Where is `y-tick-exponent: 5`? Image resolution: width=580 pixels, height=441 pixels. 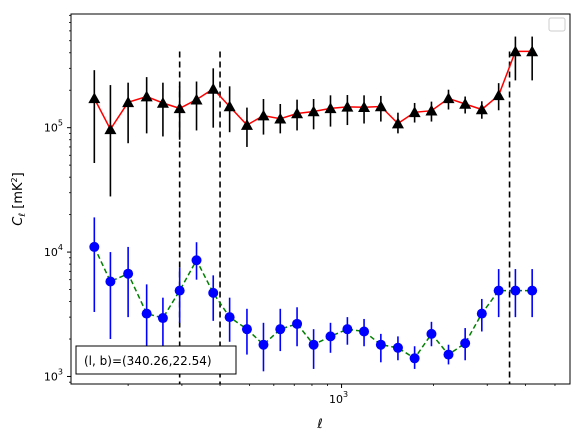 y-tick-exponent: 5 is located at coordinates (60, 123).